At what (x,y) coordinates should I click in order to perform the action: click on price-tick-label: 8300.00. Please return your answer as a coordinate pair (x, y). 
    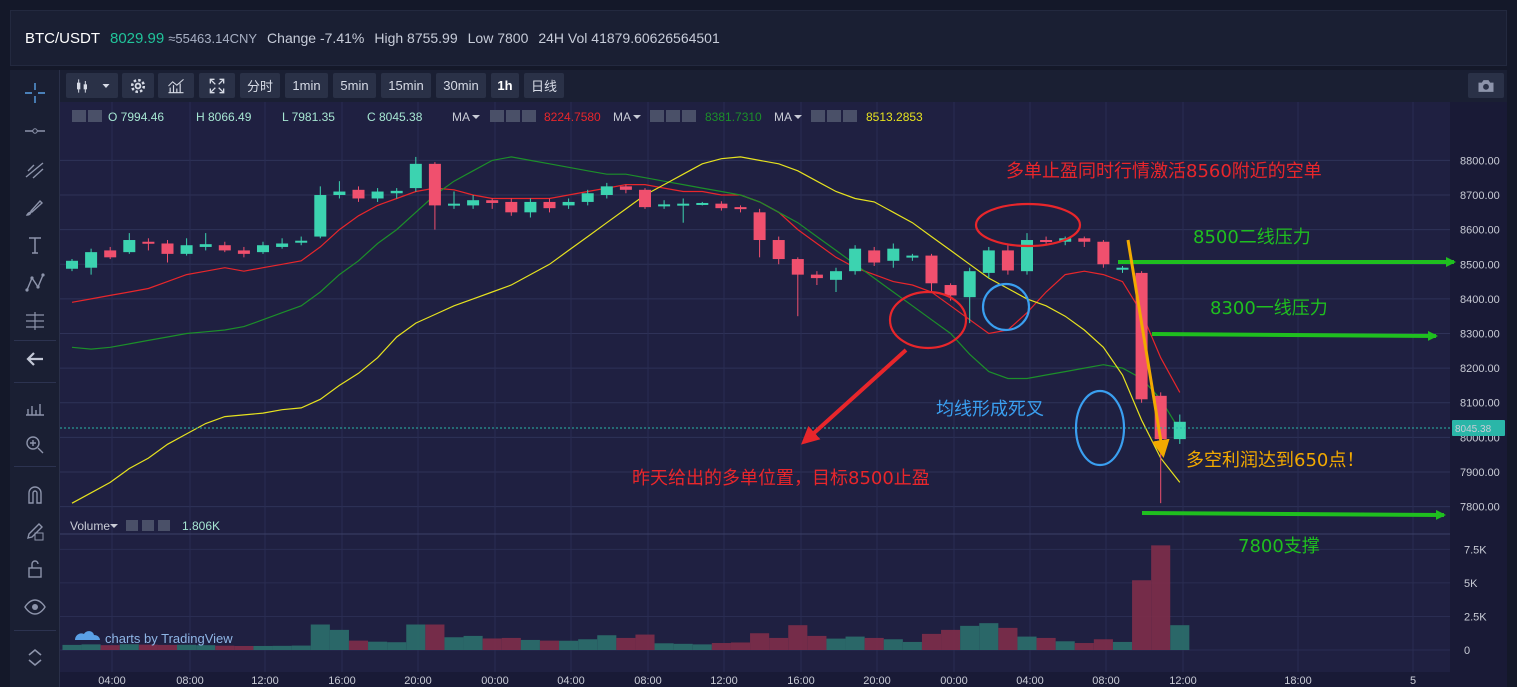
    Looking at the image, I should click on (1480, 335).